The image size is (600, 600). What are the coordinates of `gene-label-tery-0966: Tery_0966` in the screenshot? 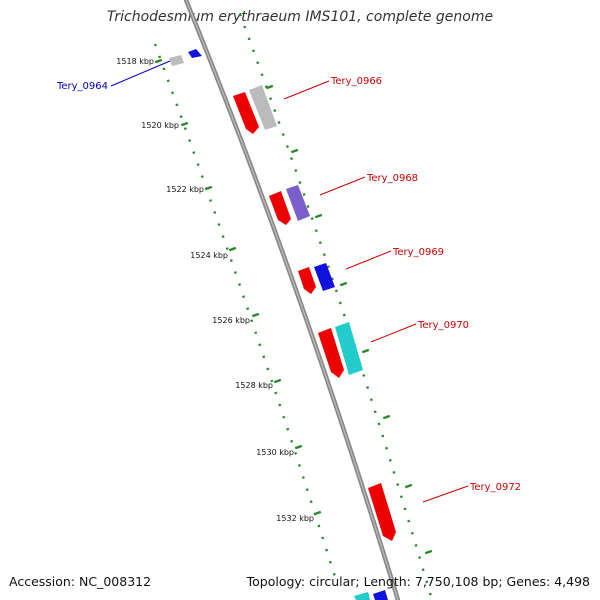 It's located at (356, 81).